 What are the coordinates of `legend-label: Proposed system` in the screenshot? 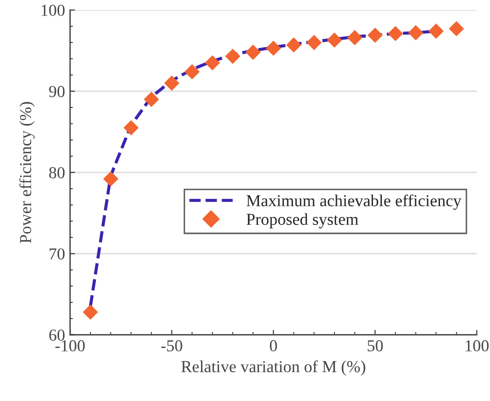 It's located at (302, 220).